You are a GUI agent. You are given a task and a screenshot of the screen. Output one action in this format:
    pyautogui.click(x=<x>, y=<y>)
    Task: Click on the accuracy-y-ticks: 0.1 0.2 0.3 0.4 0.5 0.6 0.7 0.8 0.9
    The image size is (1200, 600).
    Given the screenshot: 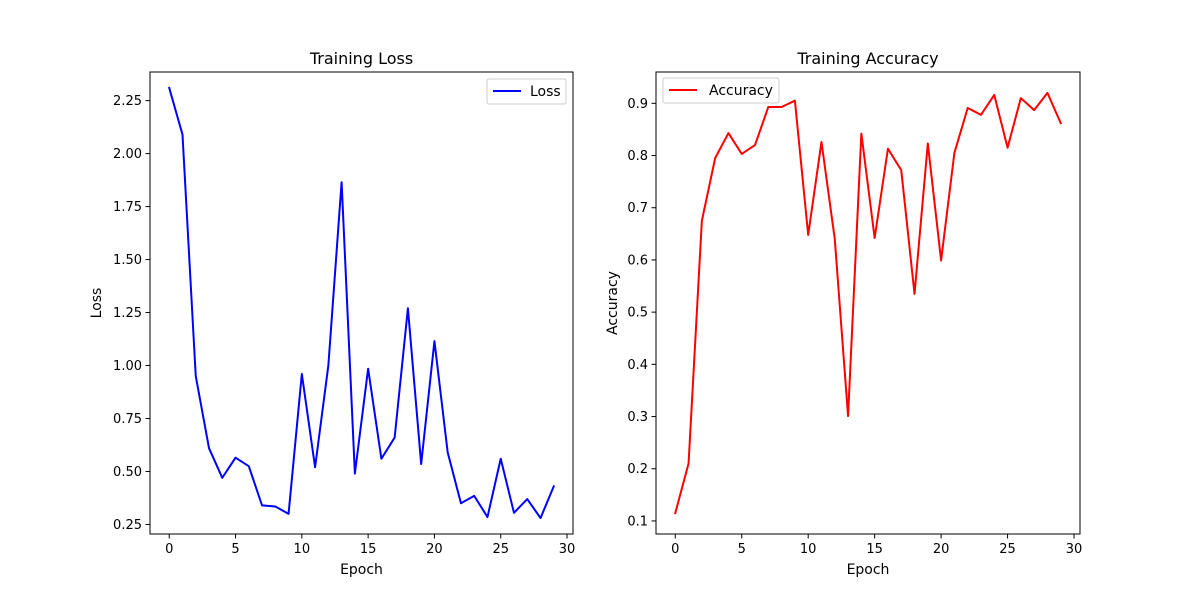 What is the action you would take?
    pyautogui.click(x=641, y=313)
    